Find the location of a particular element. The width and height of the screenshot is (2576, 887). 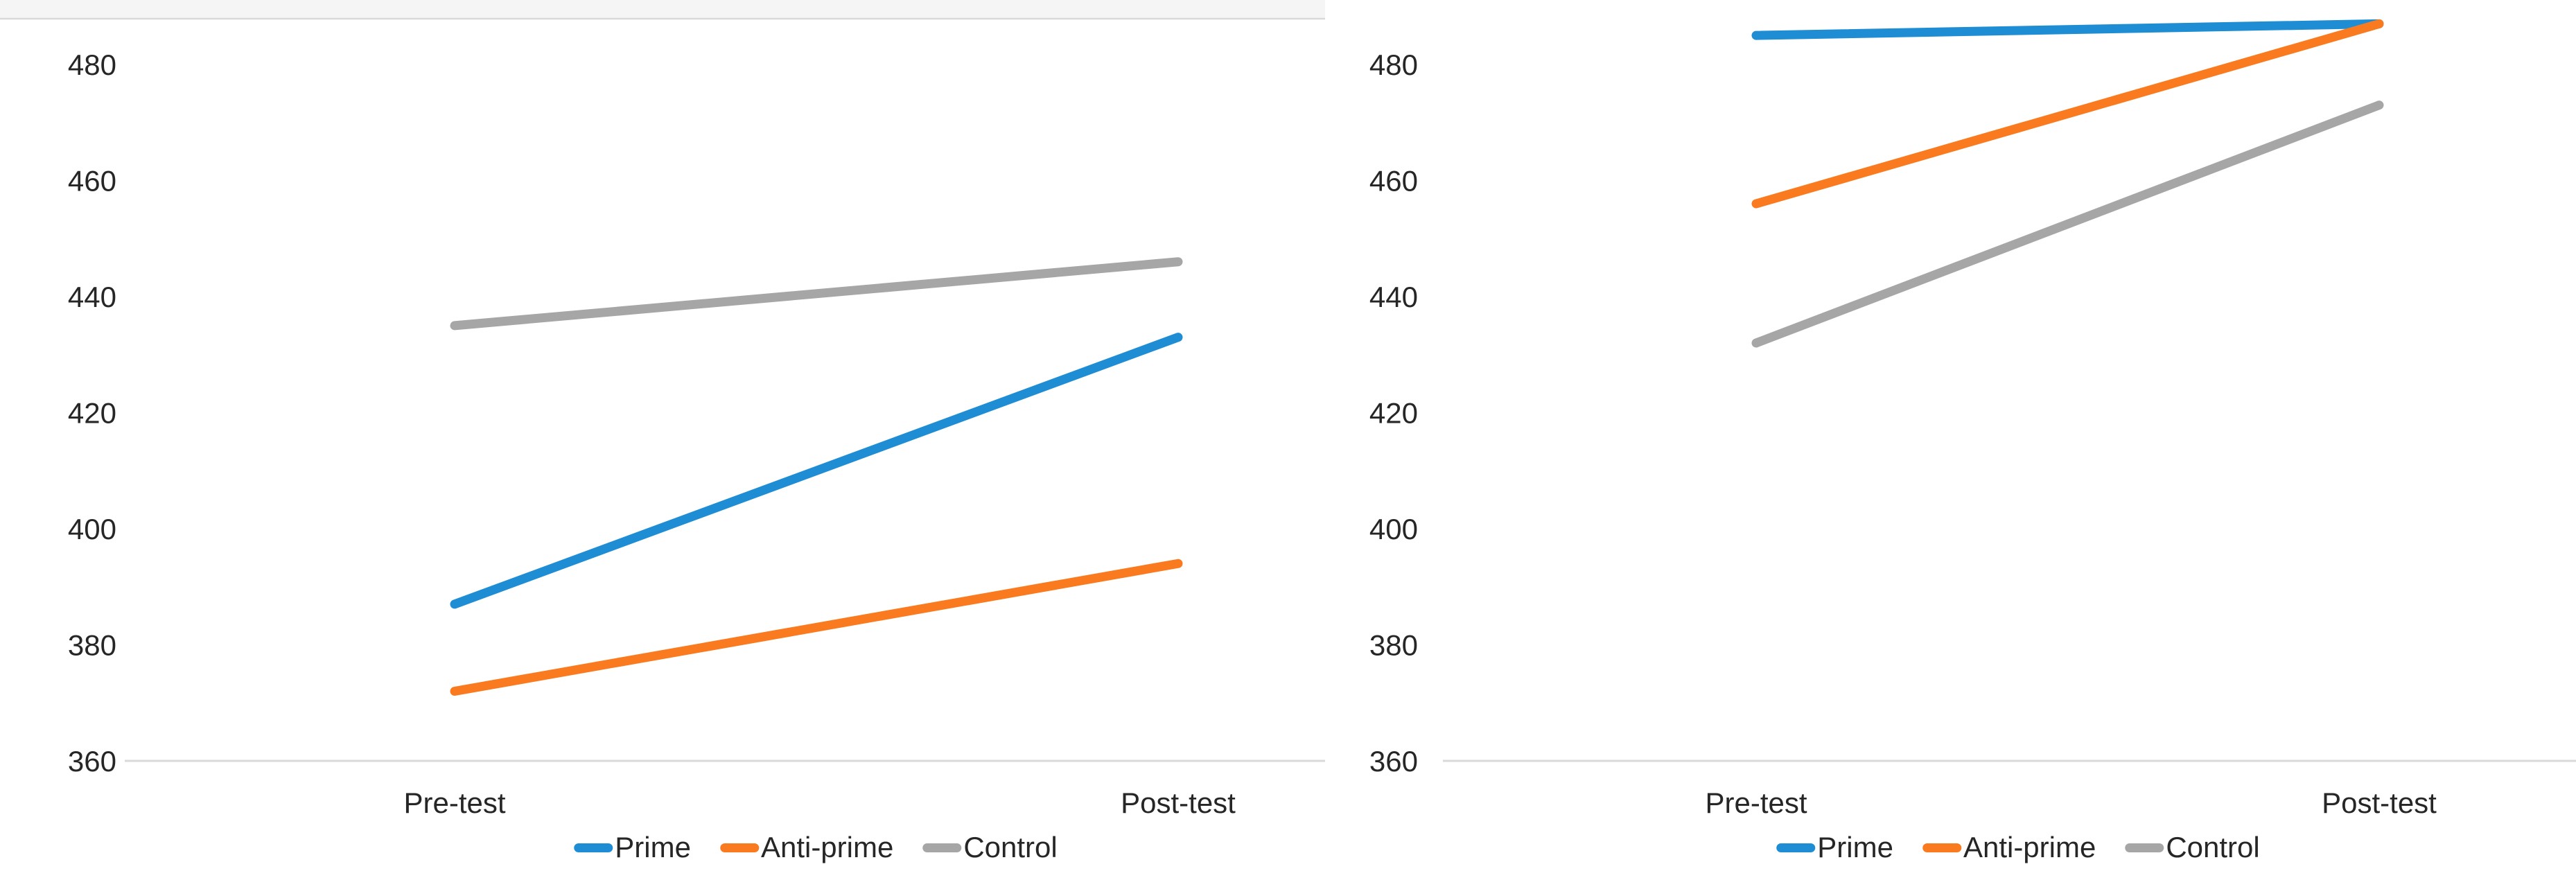

legend-left-chart: Prime Anti-prime Control is located at coordinates (816, 847).